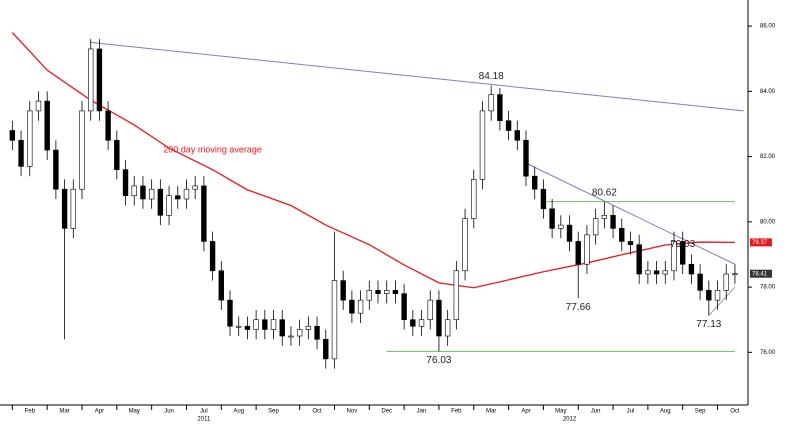  Describe the element at coordinates (708, 324) in the screenshot. I see `annotation: 77.13` at that location.